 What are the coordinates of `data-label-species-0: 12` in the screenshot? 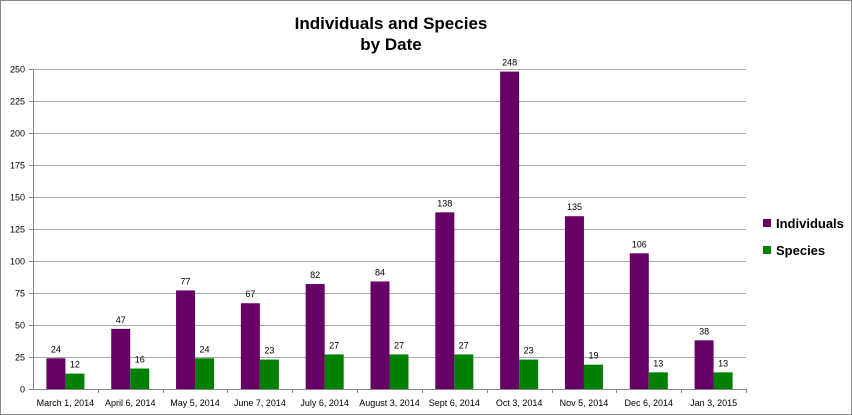 It's located at (75, 365).